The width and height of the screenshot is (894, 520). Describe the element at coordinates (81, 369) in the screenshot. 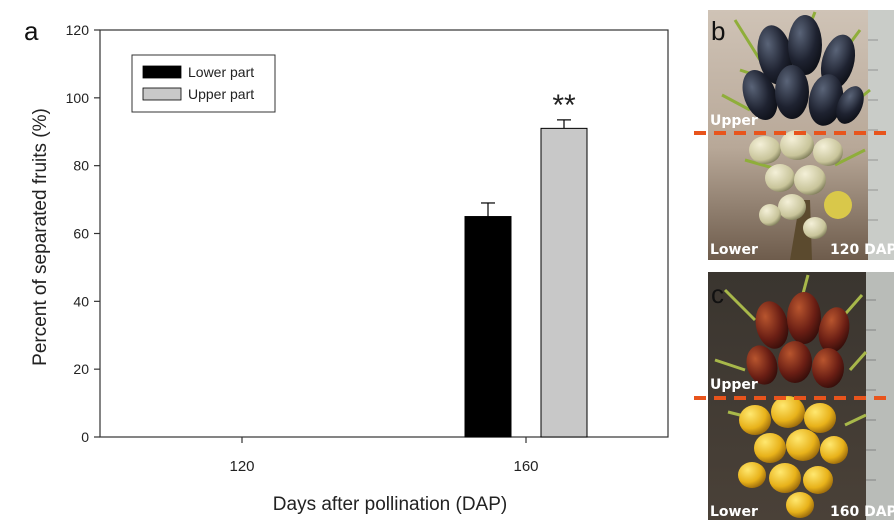

I see `y-tick-label: 20` at that location.